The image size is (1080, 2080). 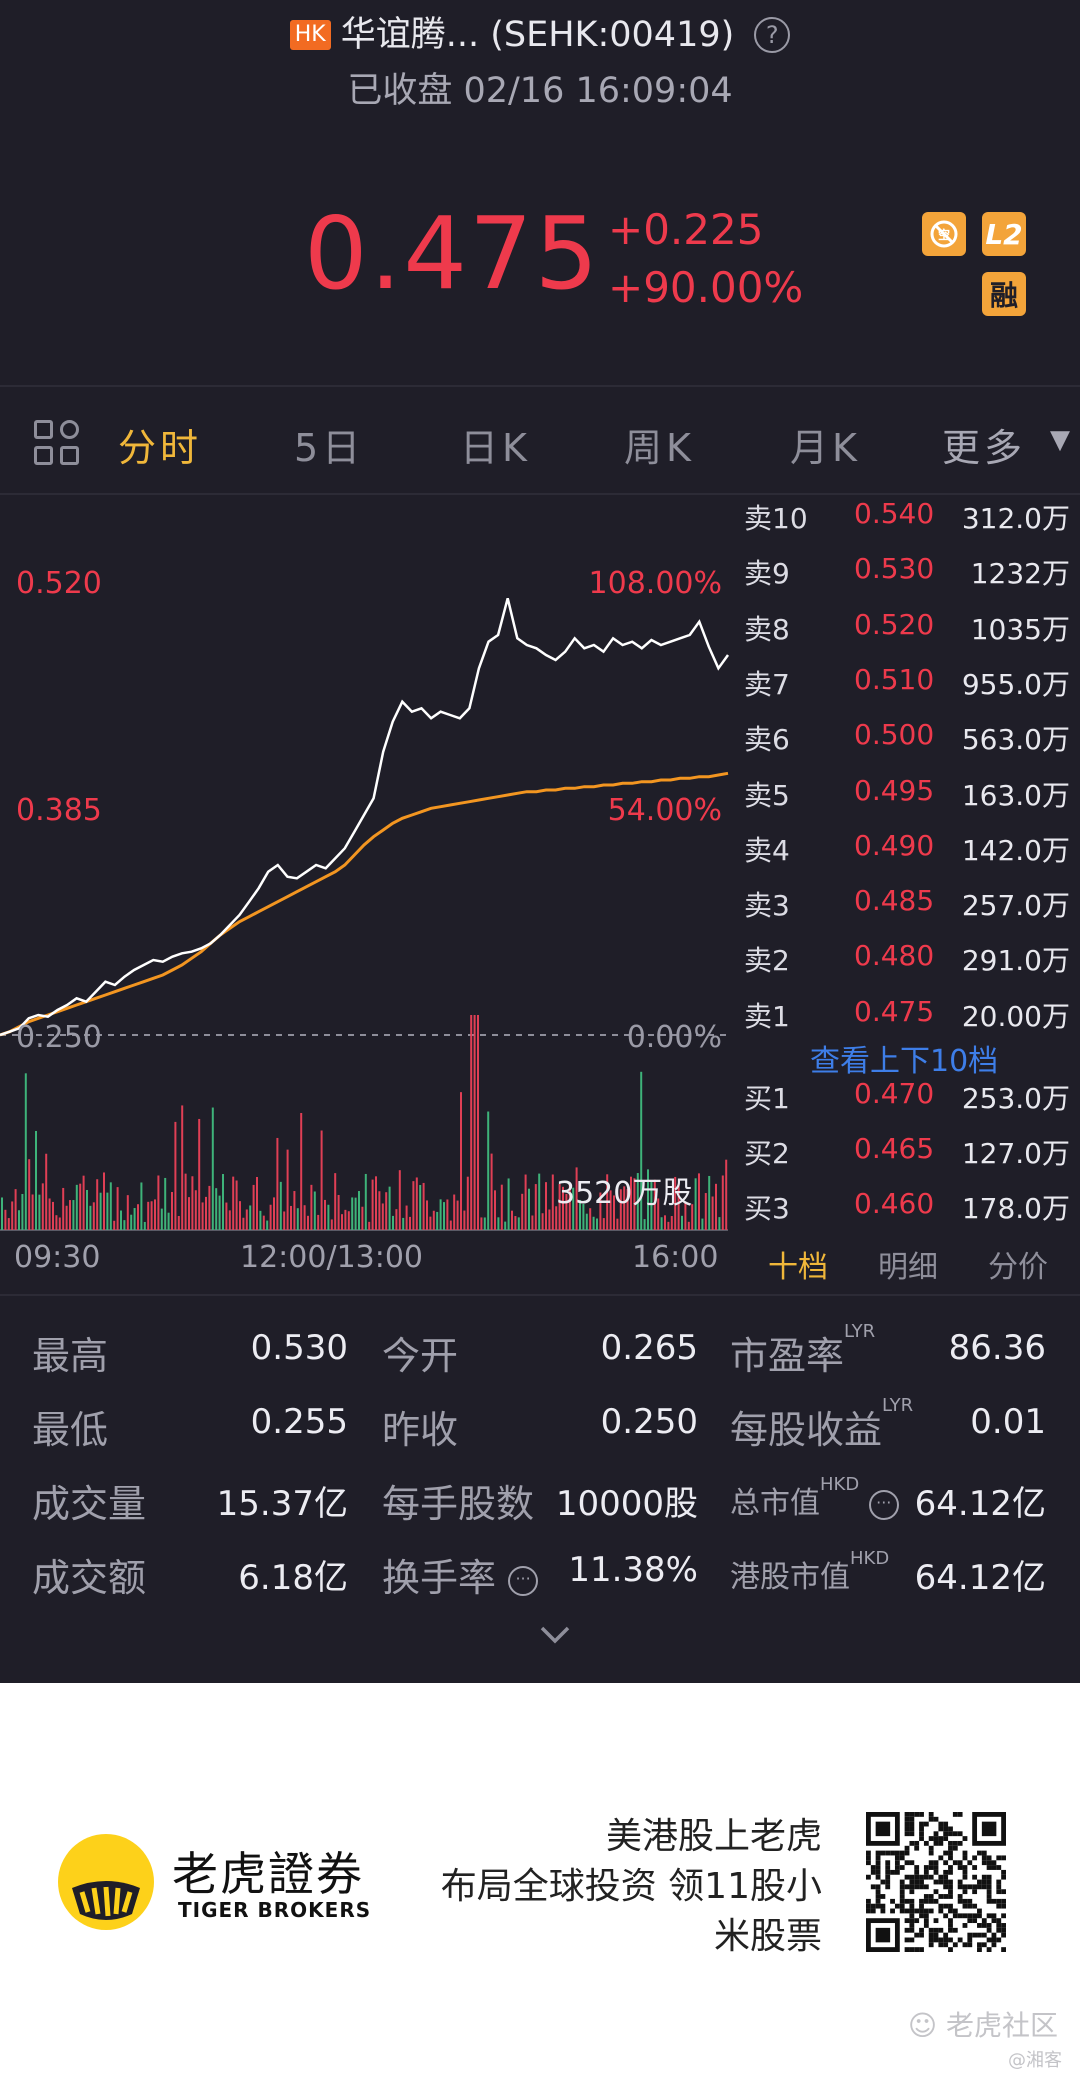 What do you see at coordinates (798, 1267) in the screenshot?
I see `subtab-10-levels: 十档` at bounding box center [798, 1267].